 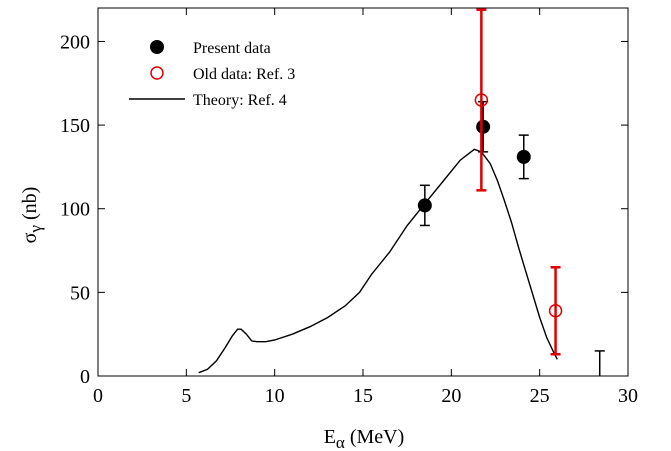 What do you see at coordinates (186, 396) in the screenshot?
I see `x-tick-label: 5` at bounding box center [186, 396].